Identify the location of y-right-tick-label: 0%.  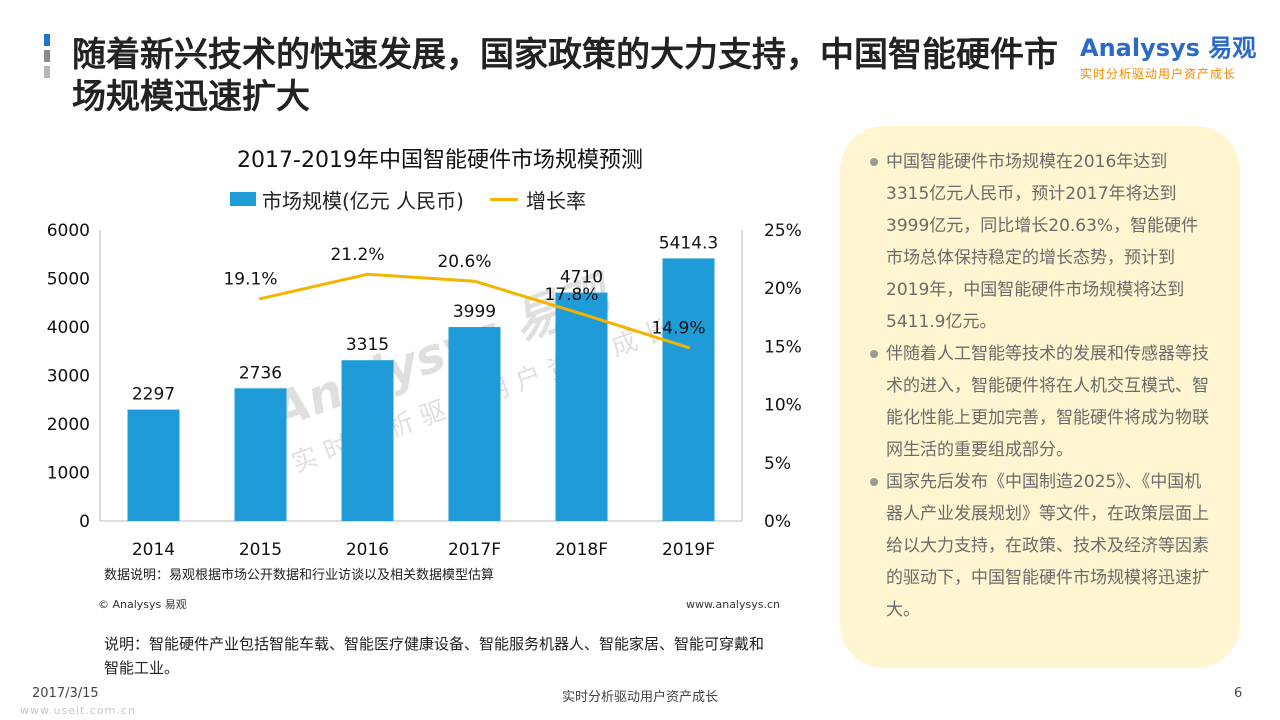
(777, 522).